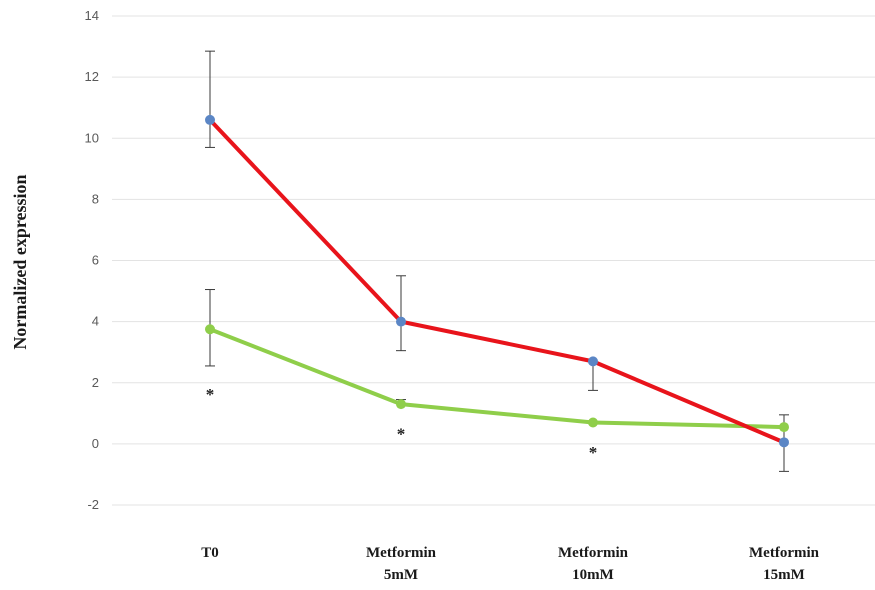 This screenshot has height=590, width=875. What do you see at coordinates (93, 504) in the screenshot?
I see `y-tick-label: -2` at bounding box center [93, 504].